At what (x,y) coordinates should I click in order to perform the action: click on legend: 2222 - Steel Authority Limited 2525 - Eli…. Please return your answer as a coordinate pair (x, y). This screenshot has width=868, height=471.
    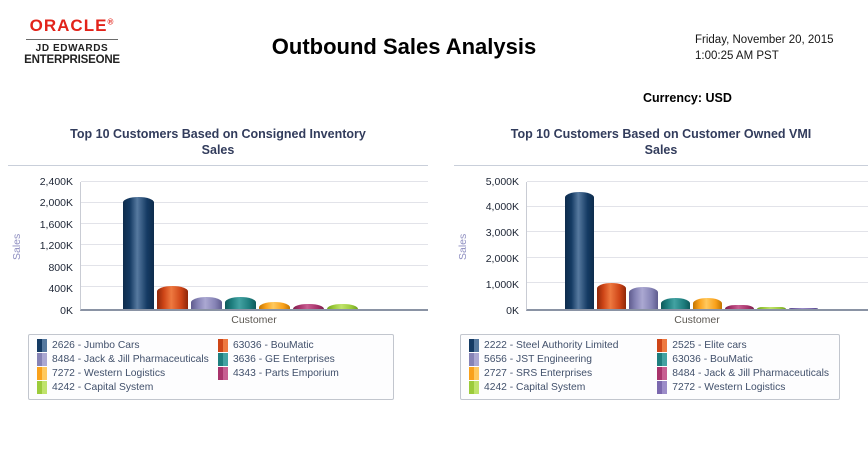
    Looking at the image, I should click on (650, 366).